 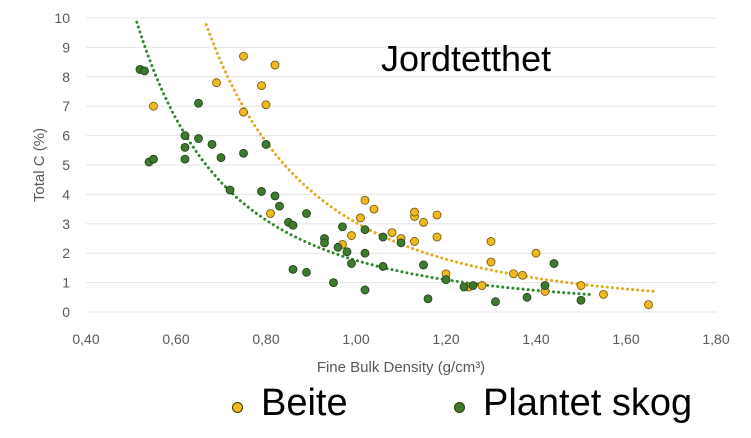 I want to click on x-tick-label: 0,80, so click(x=265, y=339).